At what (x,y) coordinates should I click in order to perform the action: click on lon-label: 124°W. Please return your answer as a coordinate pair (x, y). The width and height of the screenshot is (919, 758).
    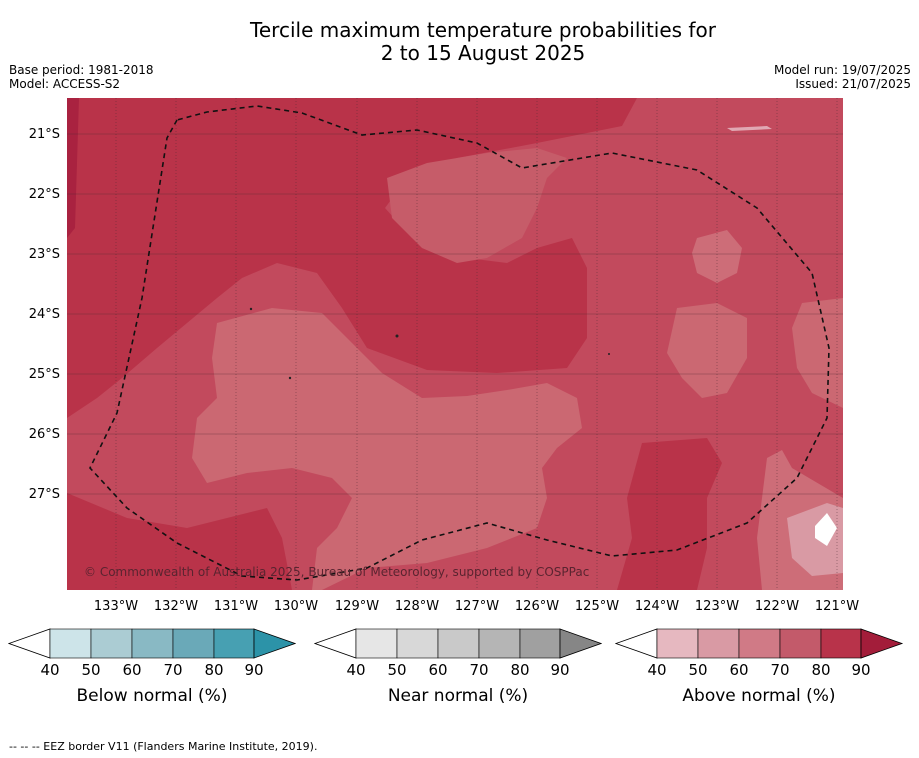
    Looking at the image, I should click on (657, 606).